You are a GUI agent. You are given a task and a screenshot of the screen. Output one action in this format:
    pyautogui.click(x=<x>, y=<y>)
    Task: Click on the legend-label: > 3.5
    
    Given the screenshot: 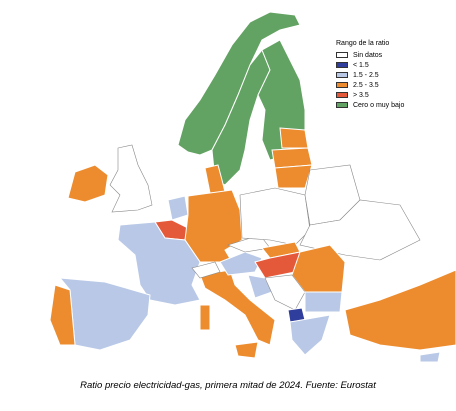 What is the action you would take?
    pyautogui.click(x=361, y=95)
    